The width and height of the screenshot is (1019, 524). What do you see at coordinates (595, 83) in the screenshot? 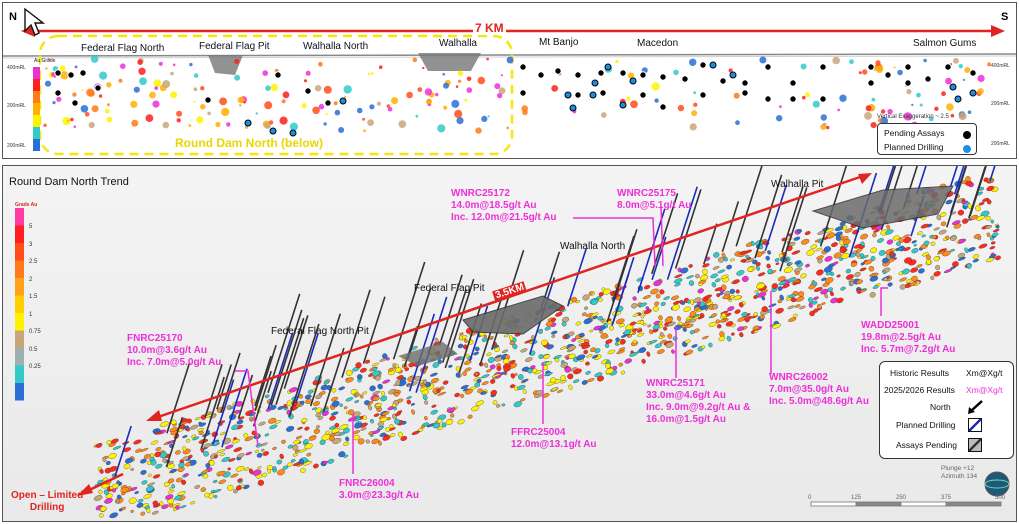
I see `planned-hole` at bounding box center [595, 83].